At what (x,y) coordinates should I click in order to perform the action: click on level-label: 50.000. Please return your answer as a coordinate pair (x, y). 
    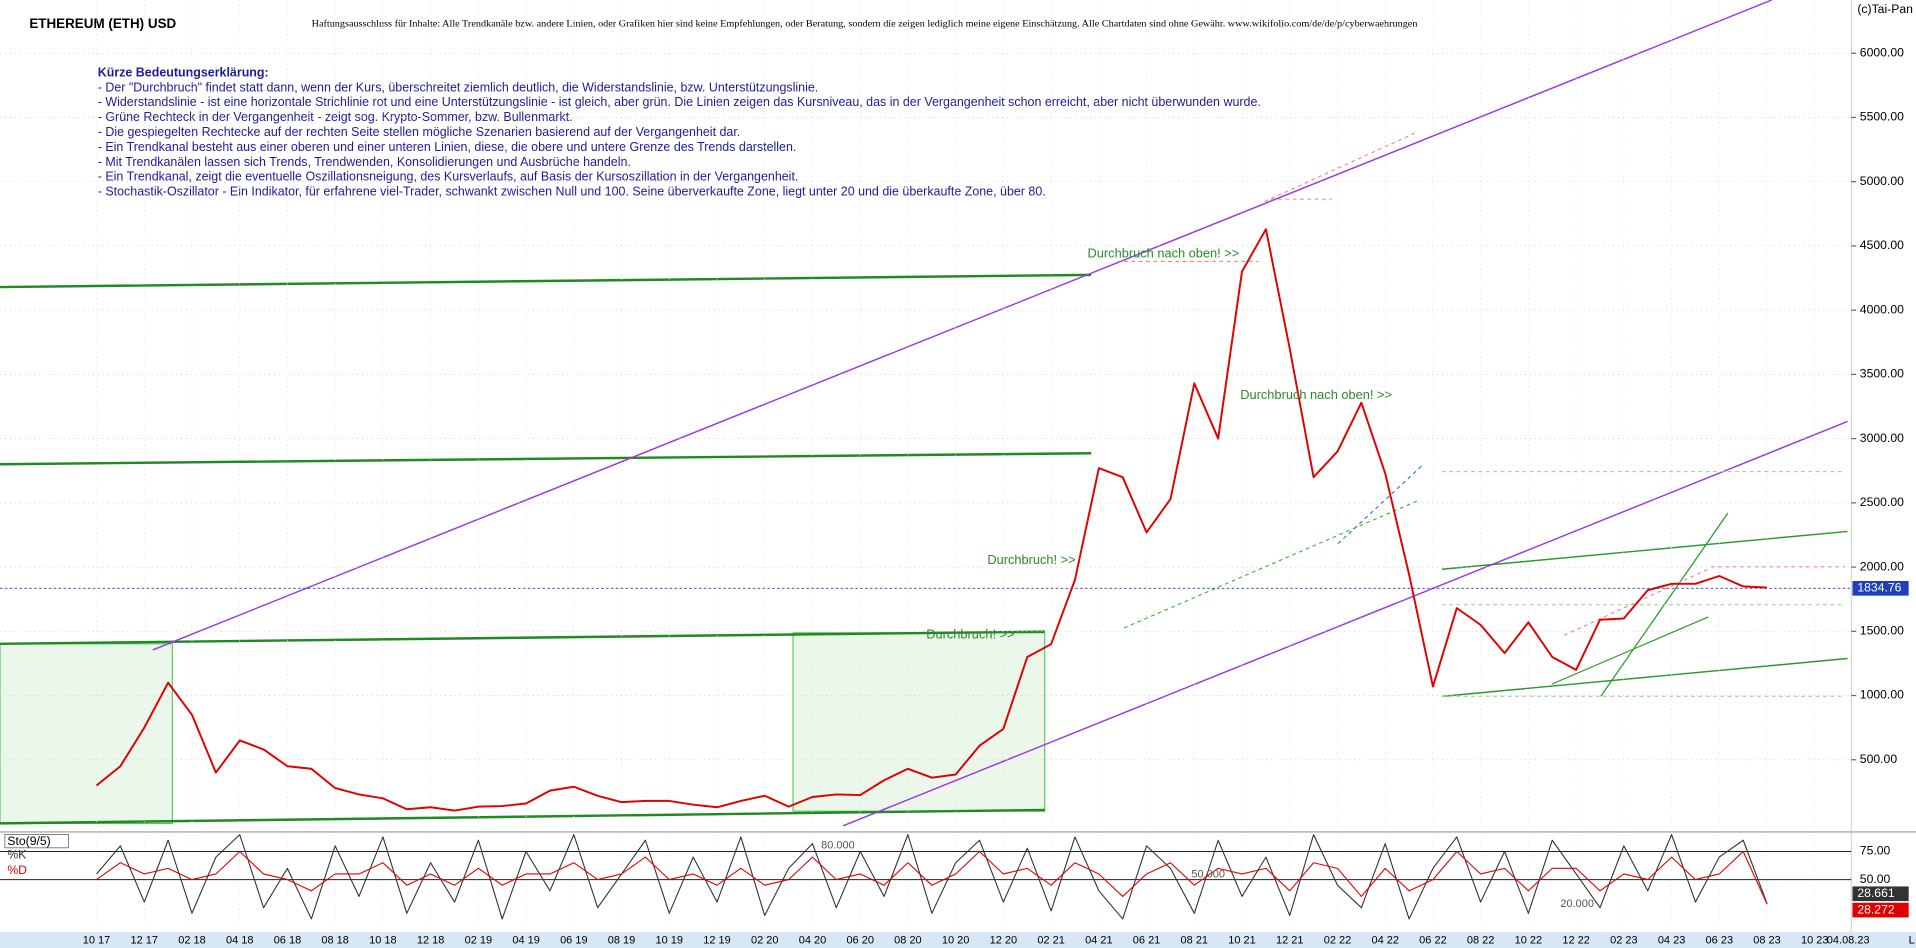
    Looking at the image, I should click on (1208, 875).